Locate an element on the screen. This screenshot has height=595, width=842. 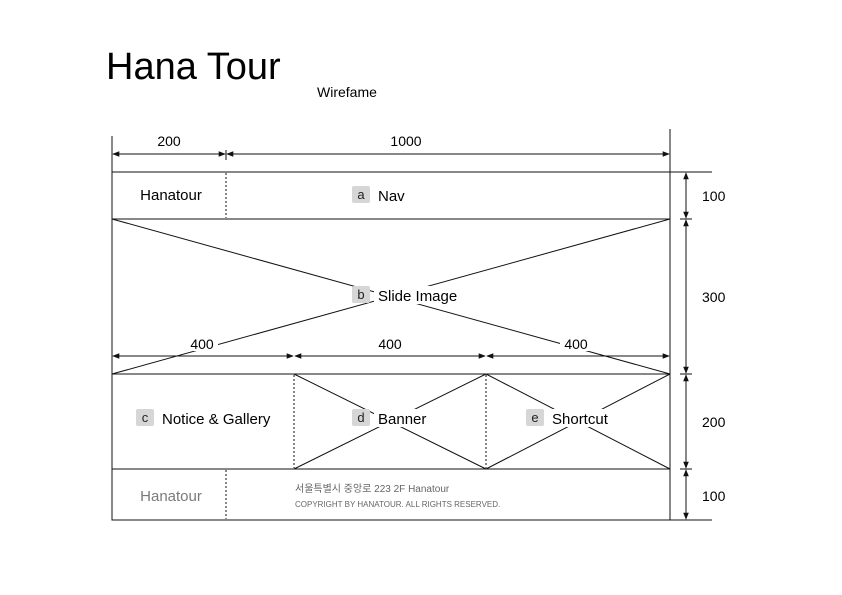
dim-label-content-height: 200 is located at coordinates (714, 422).